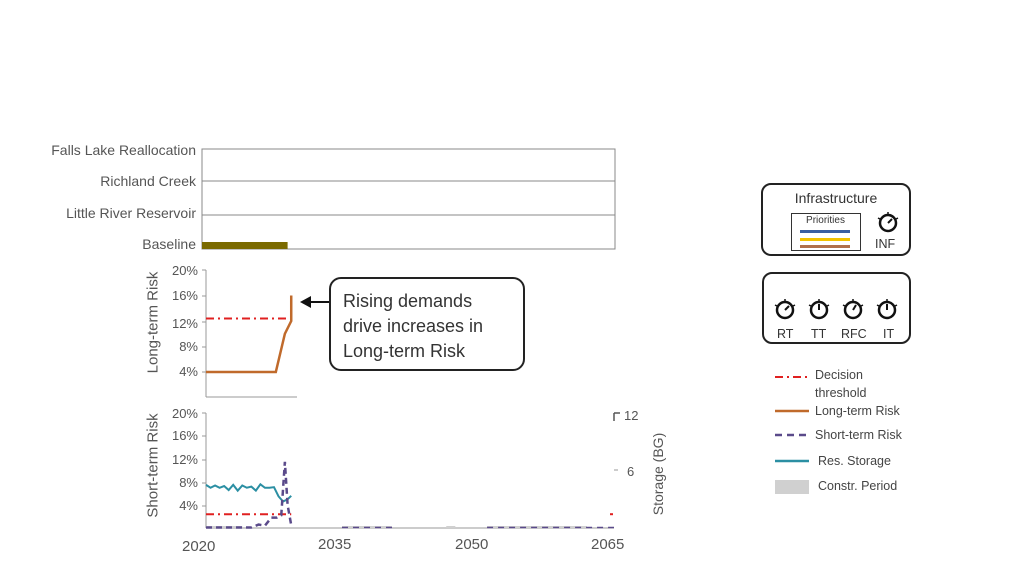 This screenshot has width=1024, height=576. I want to click on rfc-dial-icon, so click(853, 310).